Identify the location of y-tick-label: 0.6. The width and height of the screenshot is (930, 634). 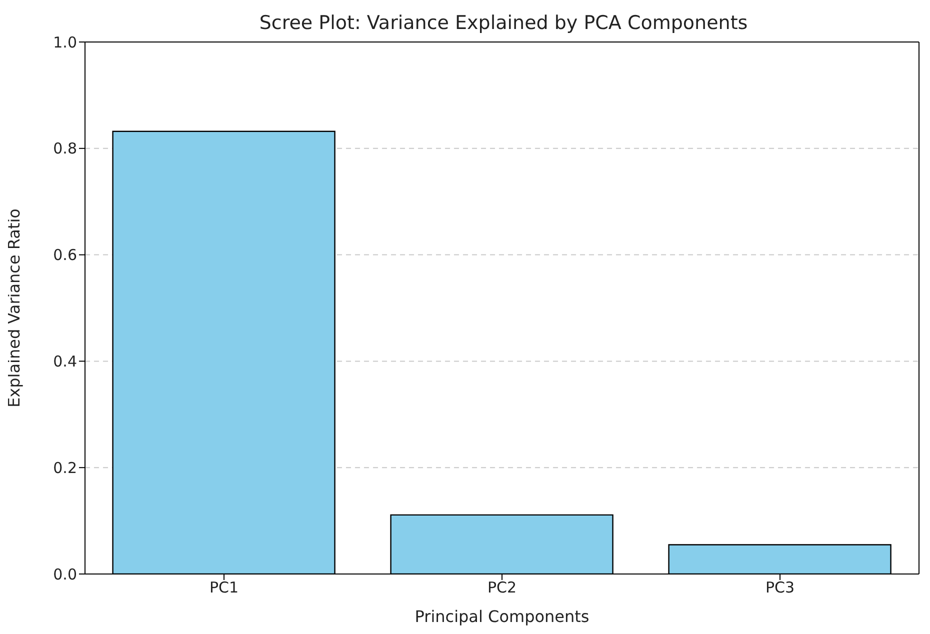
(65, 255).